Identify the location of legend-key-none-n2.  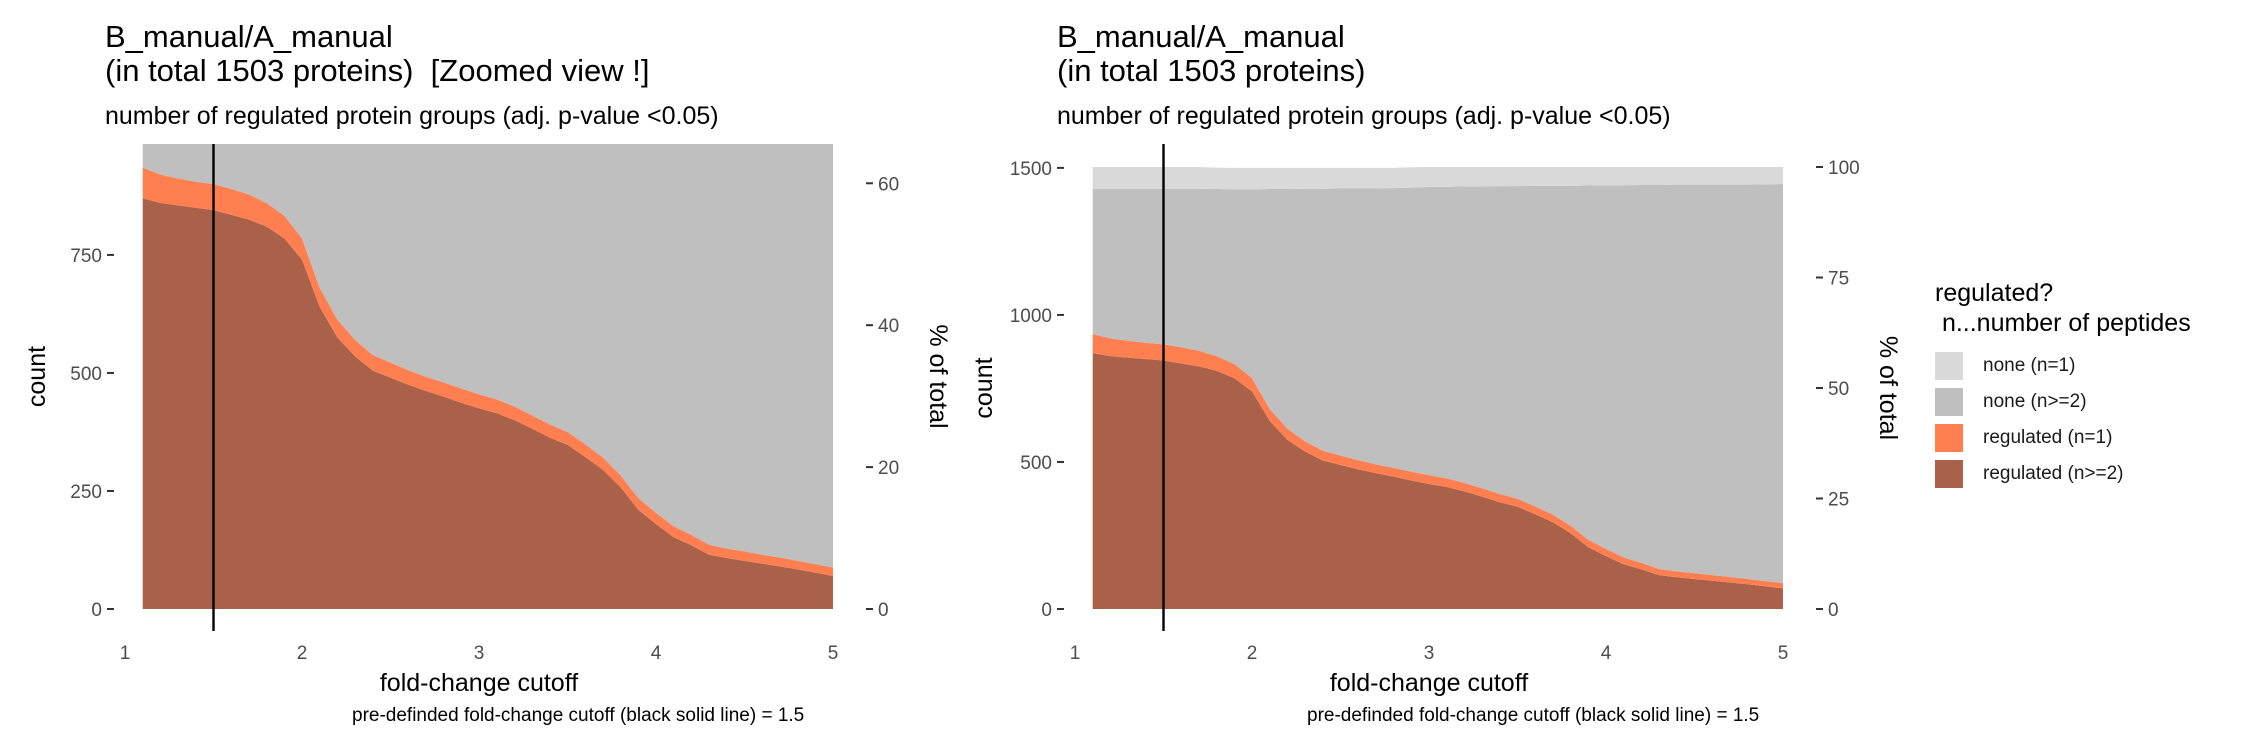
(1949, 402).